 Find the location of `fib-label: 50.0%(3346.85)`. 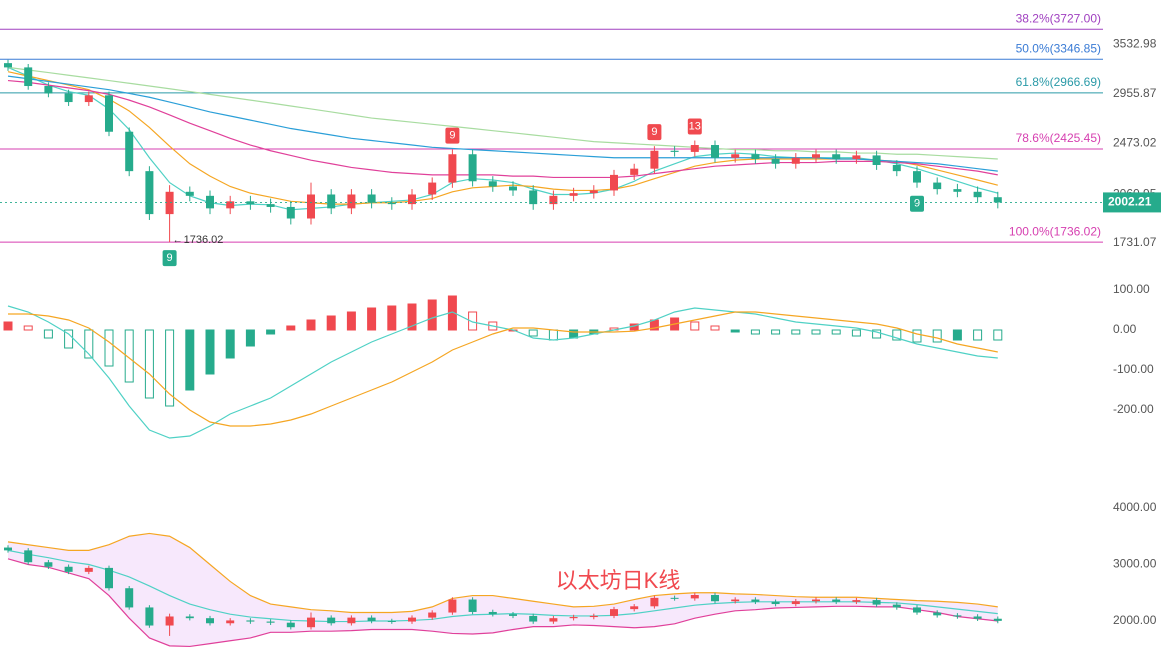

fib-label: 50.0%(3346.85) is located at coordinates (1058, 48).